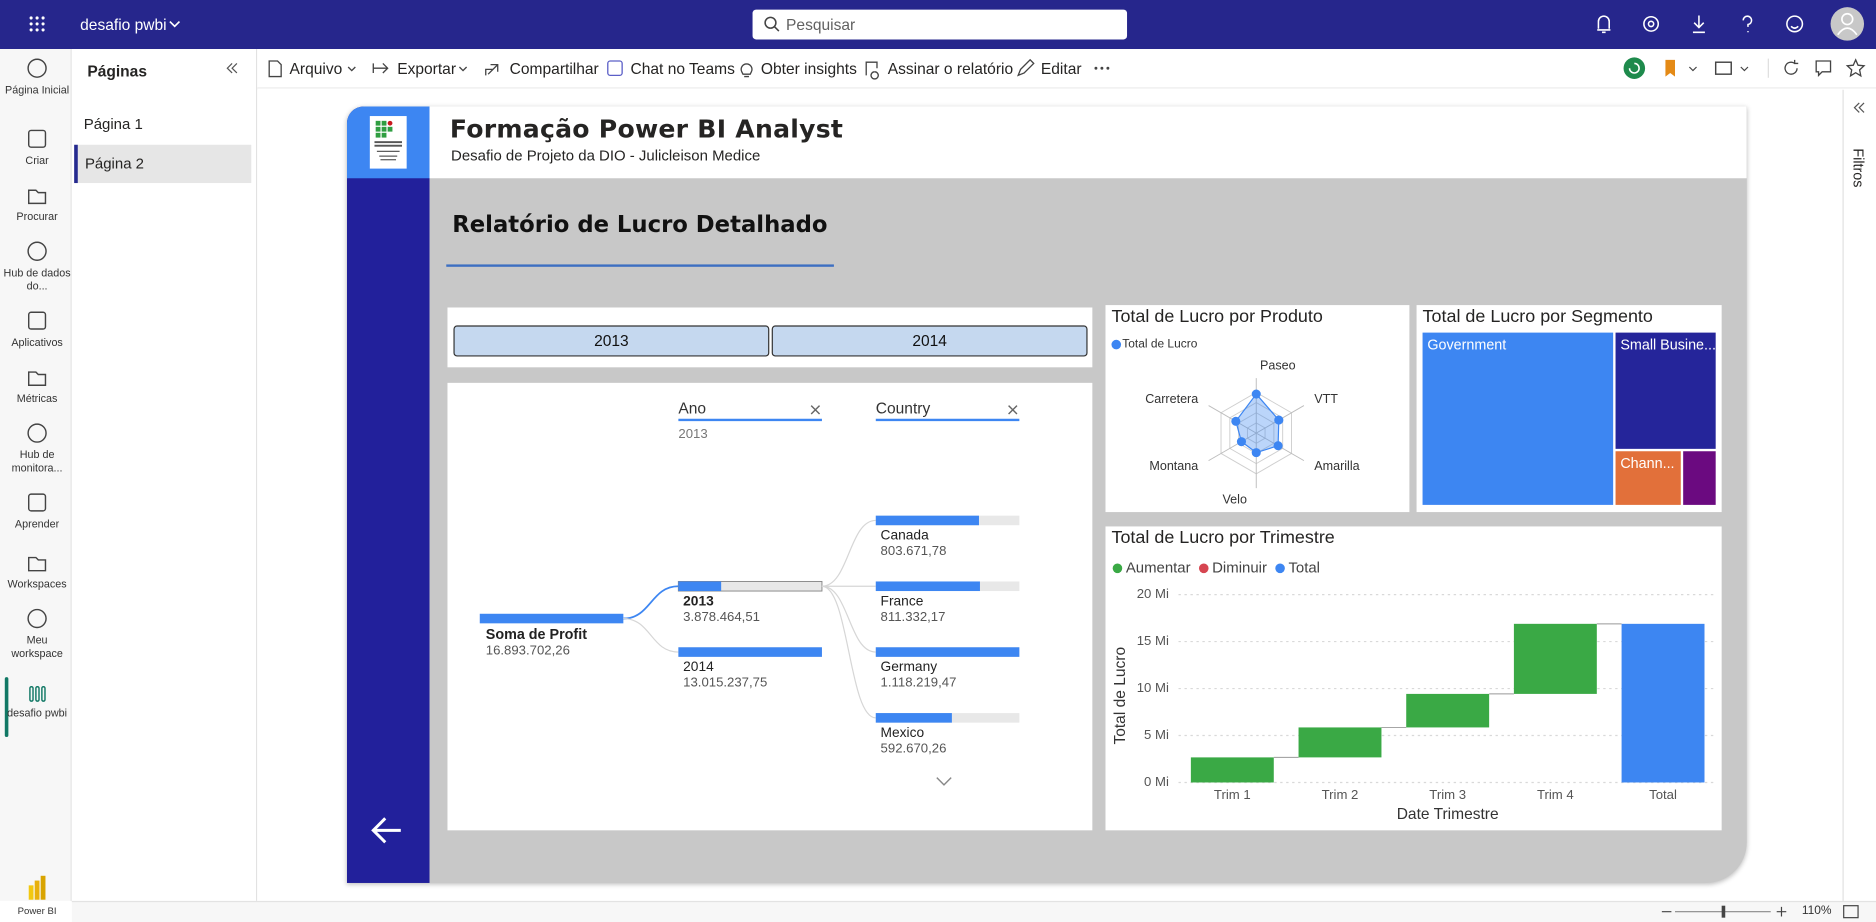 The image size is (1876, 922). What do you see at coordinates (1791, 67) in the screenshot?
I see `refresh-icon` at bounding box center [1791, 67].